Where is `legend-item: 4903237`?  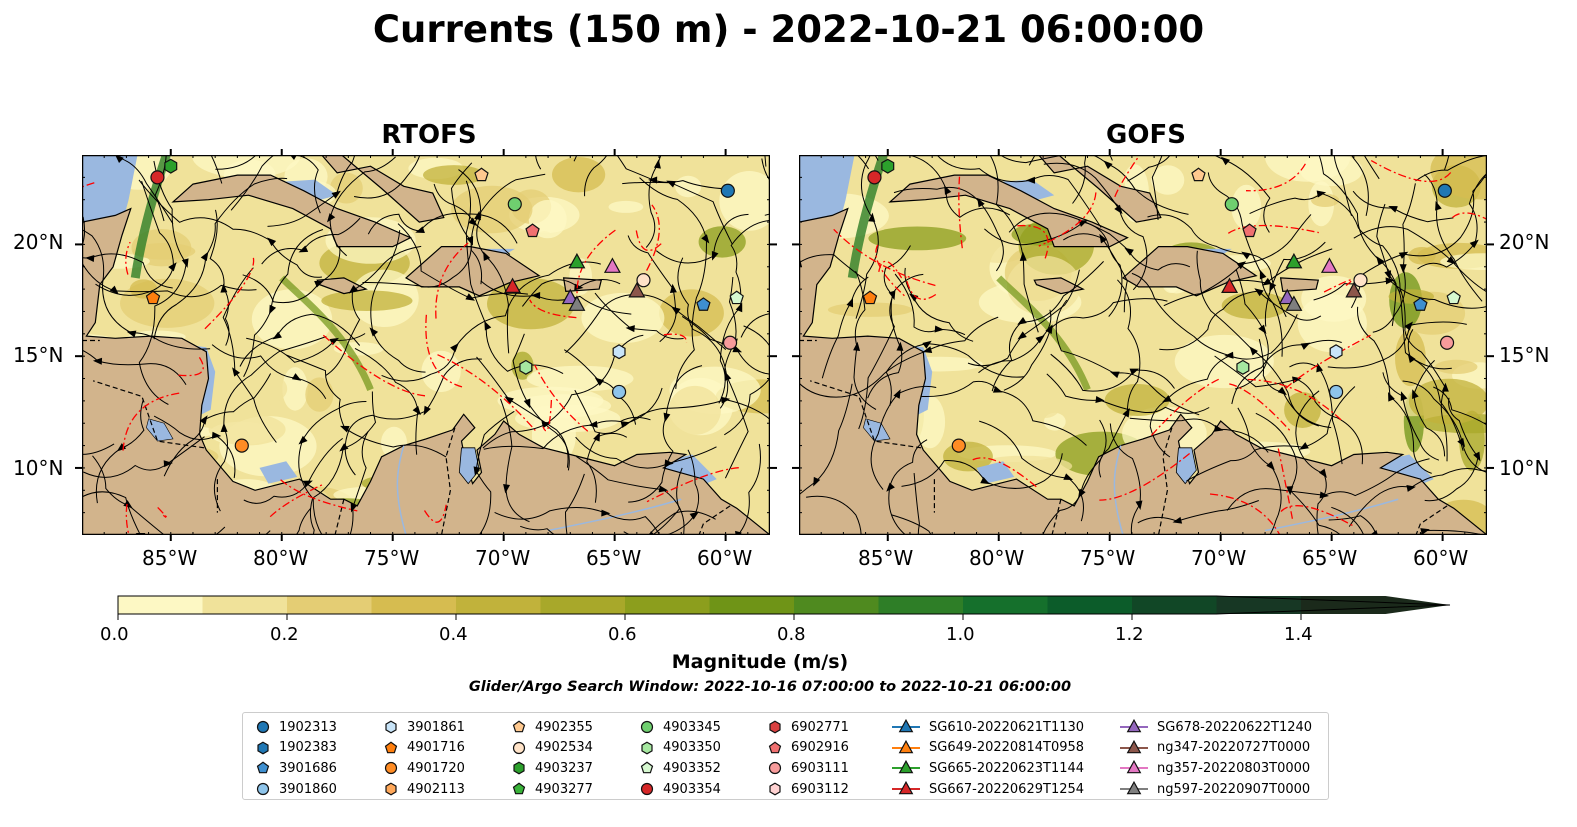
legend-item: 4903237 is located at coordinates (552, 768).